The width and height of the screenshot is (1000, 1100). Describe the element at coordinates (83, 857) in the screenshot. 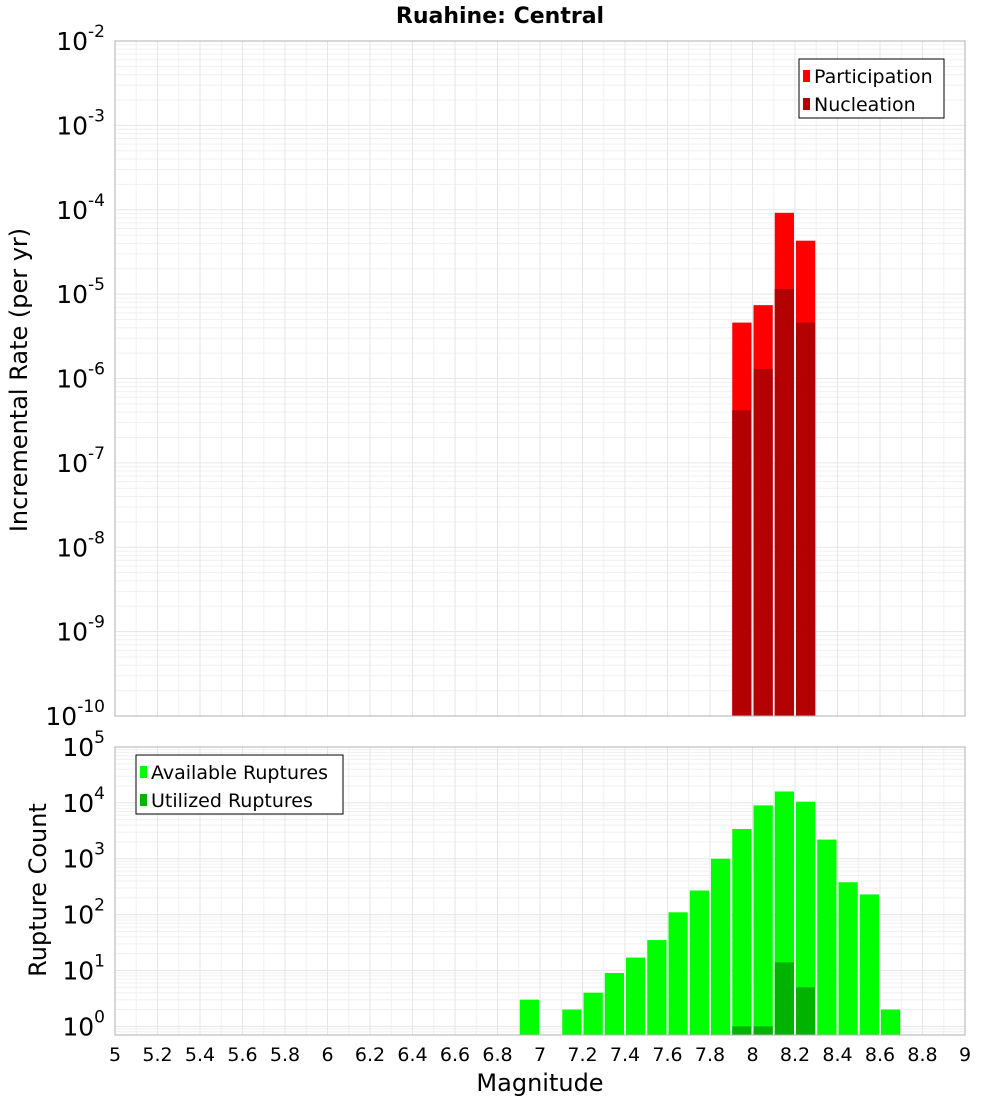

I see `y-tick-label: 10³` at that location.